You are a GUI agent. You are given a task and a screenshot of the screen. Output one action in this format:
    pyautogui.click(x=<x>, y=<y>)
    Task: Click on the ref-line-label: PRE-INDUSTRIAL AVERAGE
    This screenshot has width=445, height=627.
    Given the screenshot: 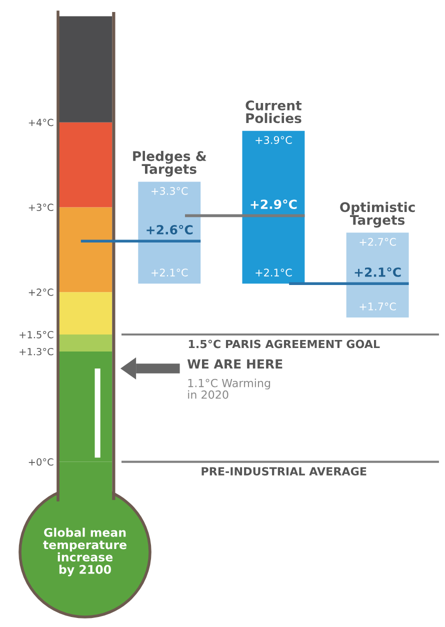 What is the action you would take?
    pyautogui.click(x=284, y=471)
    